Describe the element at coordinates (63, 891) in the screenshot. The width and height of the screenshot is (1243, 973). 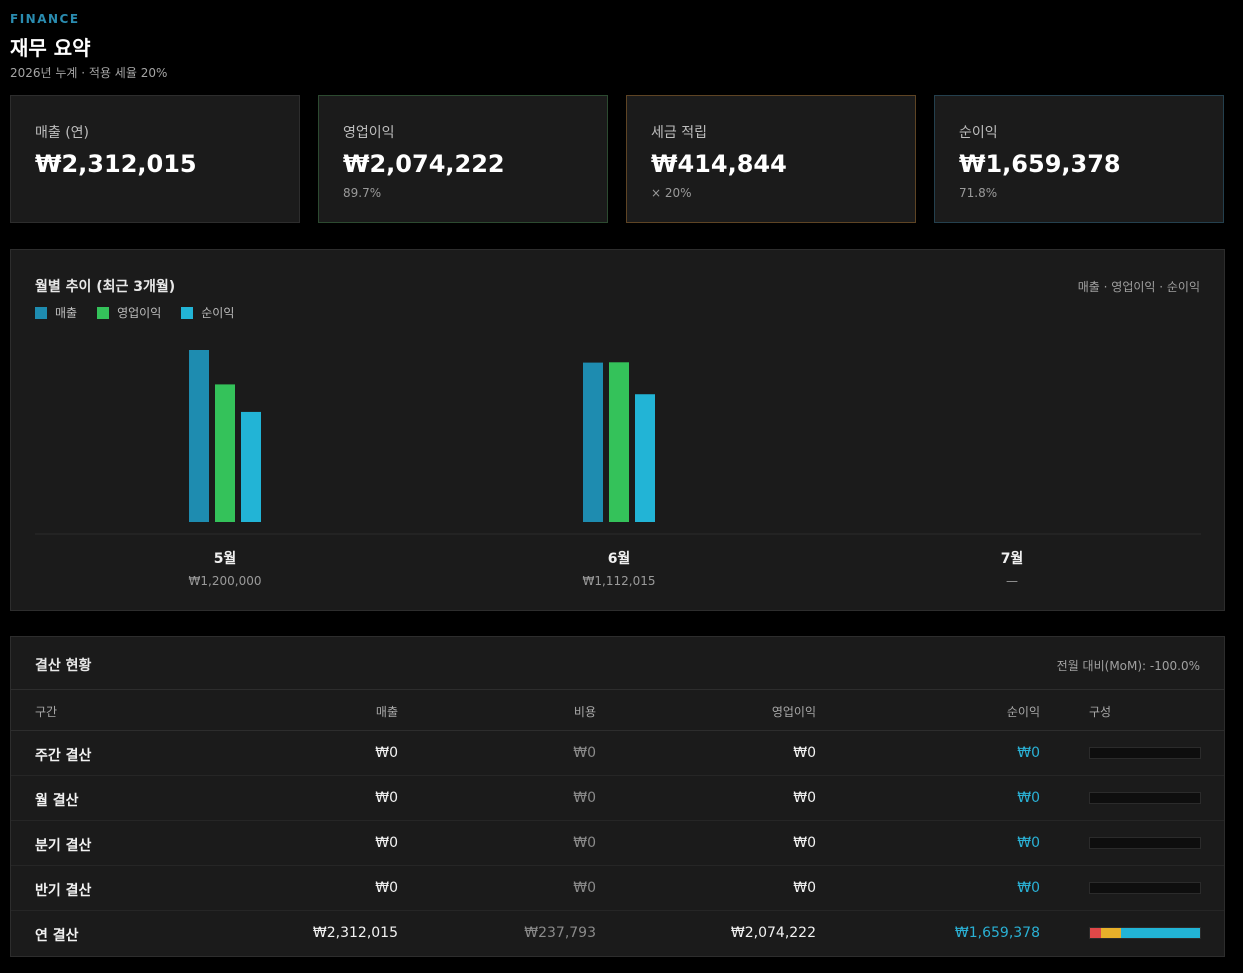
I see `period-name: 반기 결산` at that location.